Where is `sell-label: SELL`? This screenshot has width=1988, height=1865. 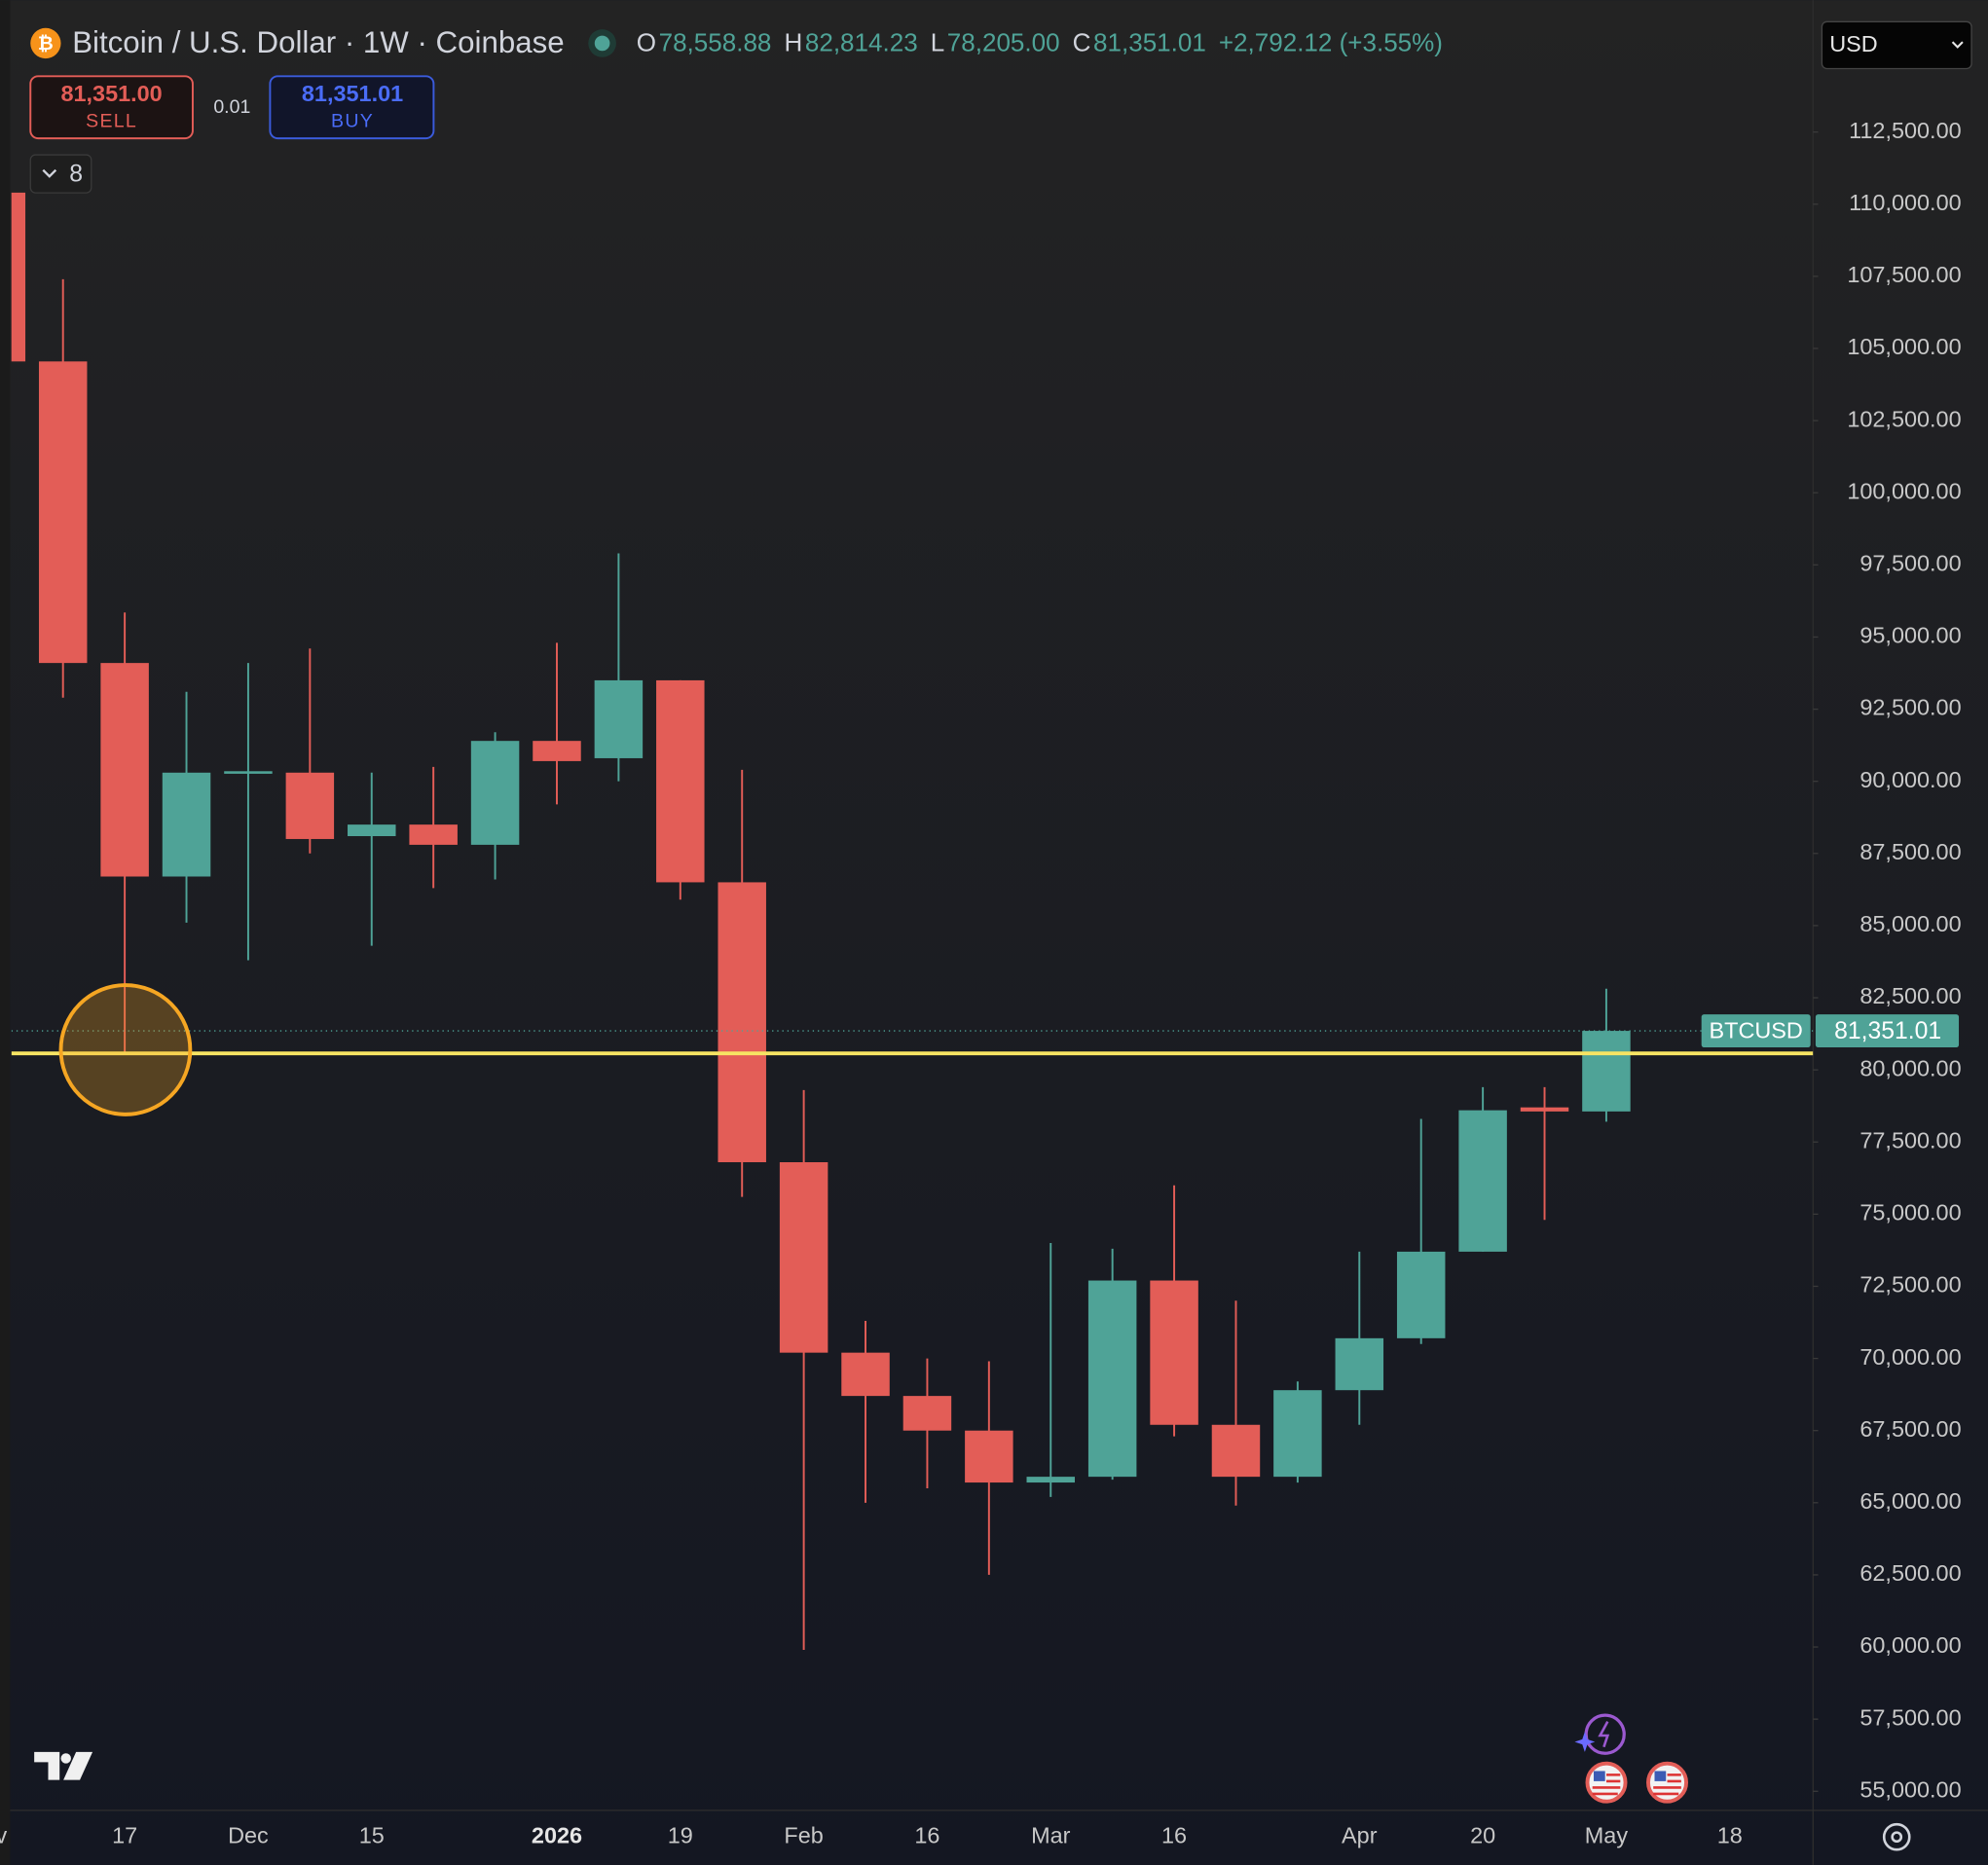 sell-label: SELL is located at coordinates (111, 120).